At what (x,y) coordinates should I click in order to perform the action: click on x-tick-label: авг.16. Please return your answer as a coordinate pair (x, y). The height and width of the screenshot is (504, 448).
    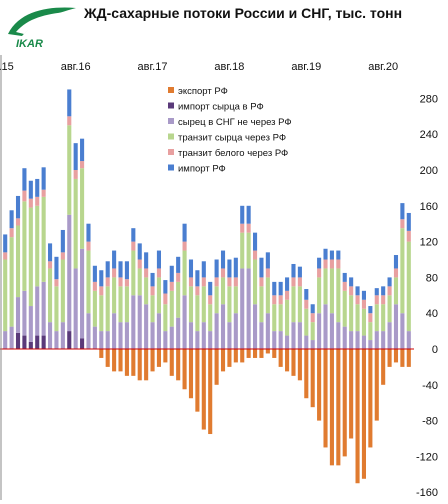
    Looking at the image, I should click on (76, 67).